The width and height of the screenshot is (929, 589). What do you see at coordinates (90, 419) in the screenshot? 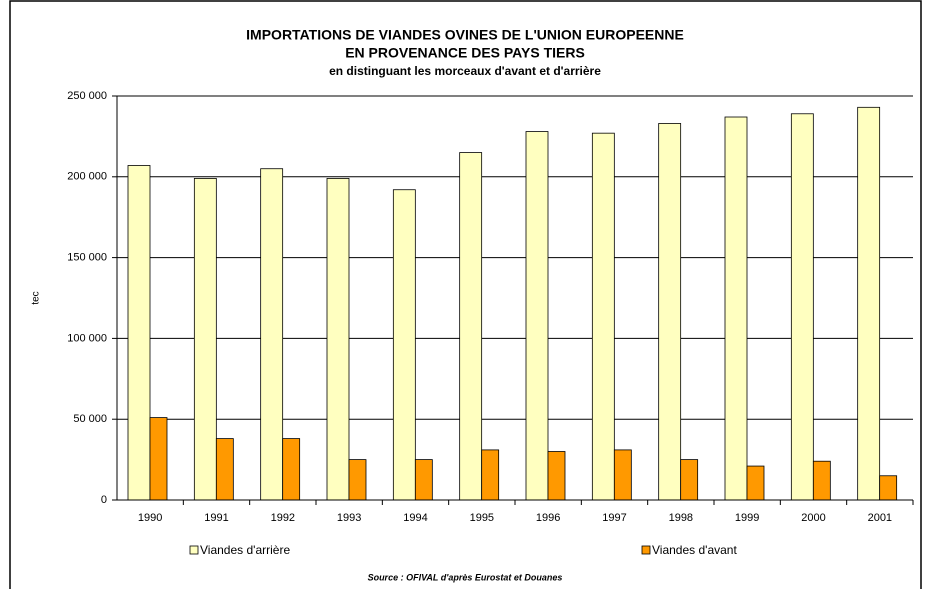
I see `y-tick-label: 50 000` at bounding box center [90, 419].